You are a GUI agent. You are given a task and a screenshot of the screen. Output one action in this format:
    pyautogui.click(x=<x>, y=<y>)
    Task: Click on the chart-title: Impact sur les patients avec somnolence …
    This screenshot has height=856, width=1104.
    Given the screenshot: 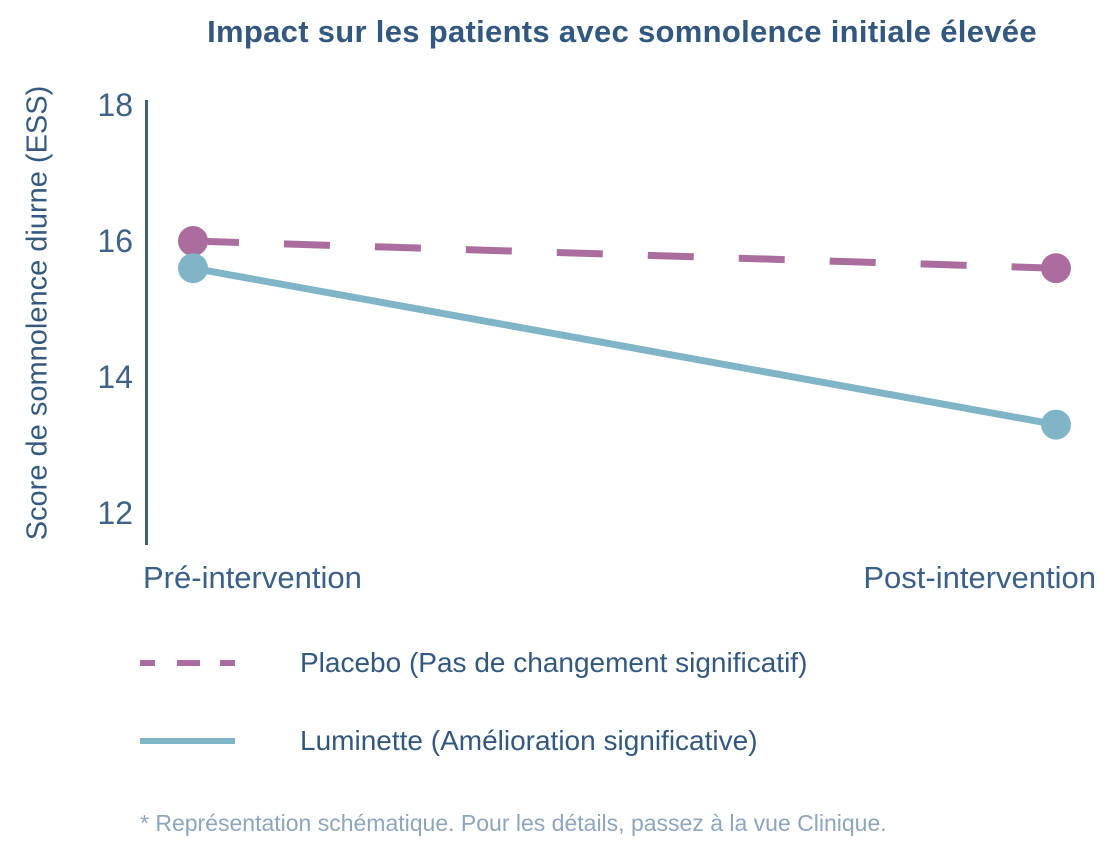 What is the action you would take?
    pyautogui.click(x=622, y=31)
    